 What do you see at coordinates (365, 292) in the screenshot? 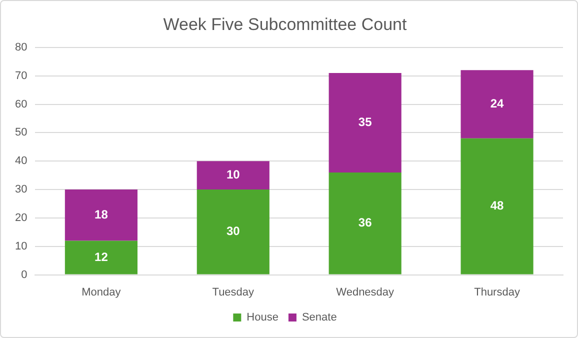
I see `x-tick-label: Wednesday` at bounding box center [365, 292].